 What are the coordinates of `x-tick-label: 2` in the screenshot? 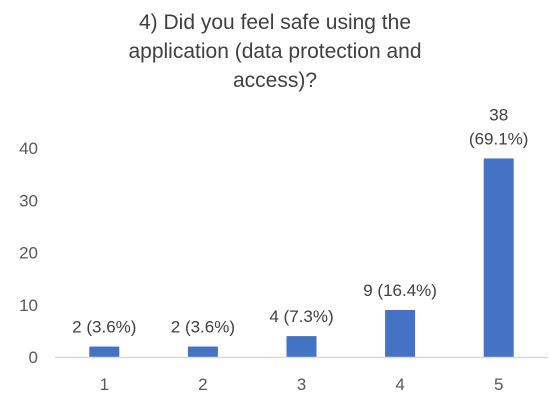 It's located at (202, 384).